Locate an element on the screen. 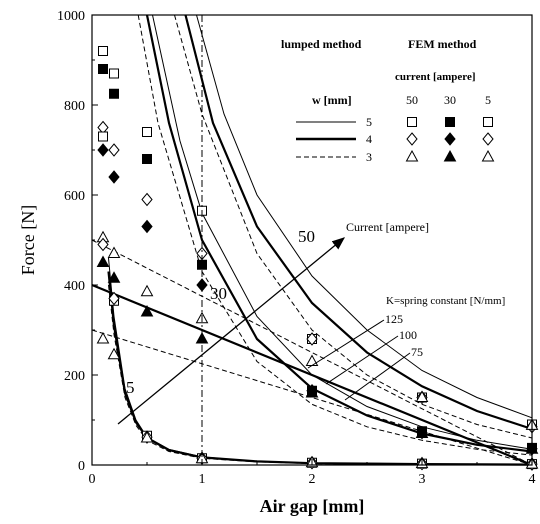 The width and height of the screenshot is (540, 524). x-axis-label: Air gap [mm] is located at coordinates (312, 506).